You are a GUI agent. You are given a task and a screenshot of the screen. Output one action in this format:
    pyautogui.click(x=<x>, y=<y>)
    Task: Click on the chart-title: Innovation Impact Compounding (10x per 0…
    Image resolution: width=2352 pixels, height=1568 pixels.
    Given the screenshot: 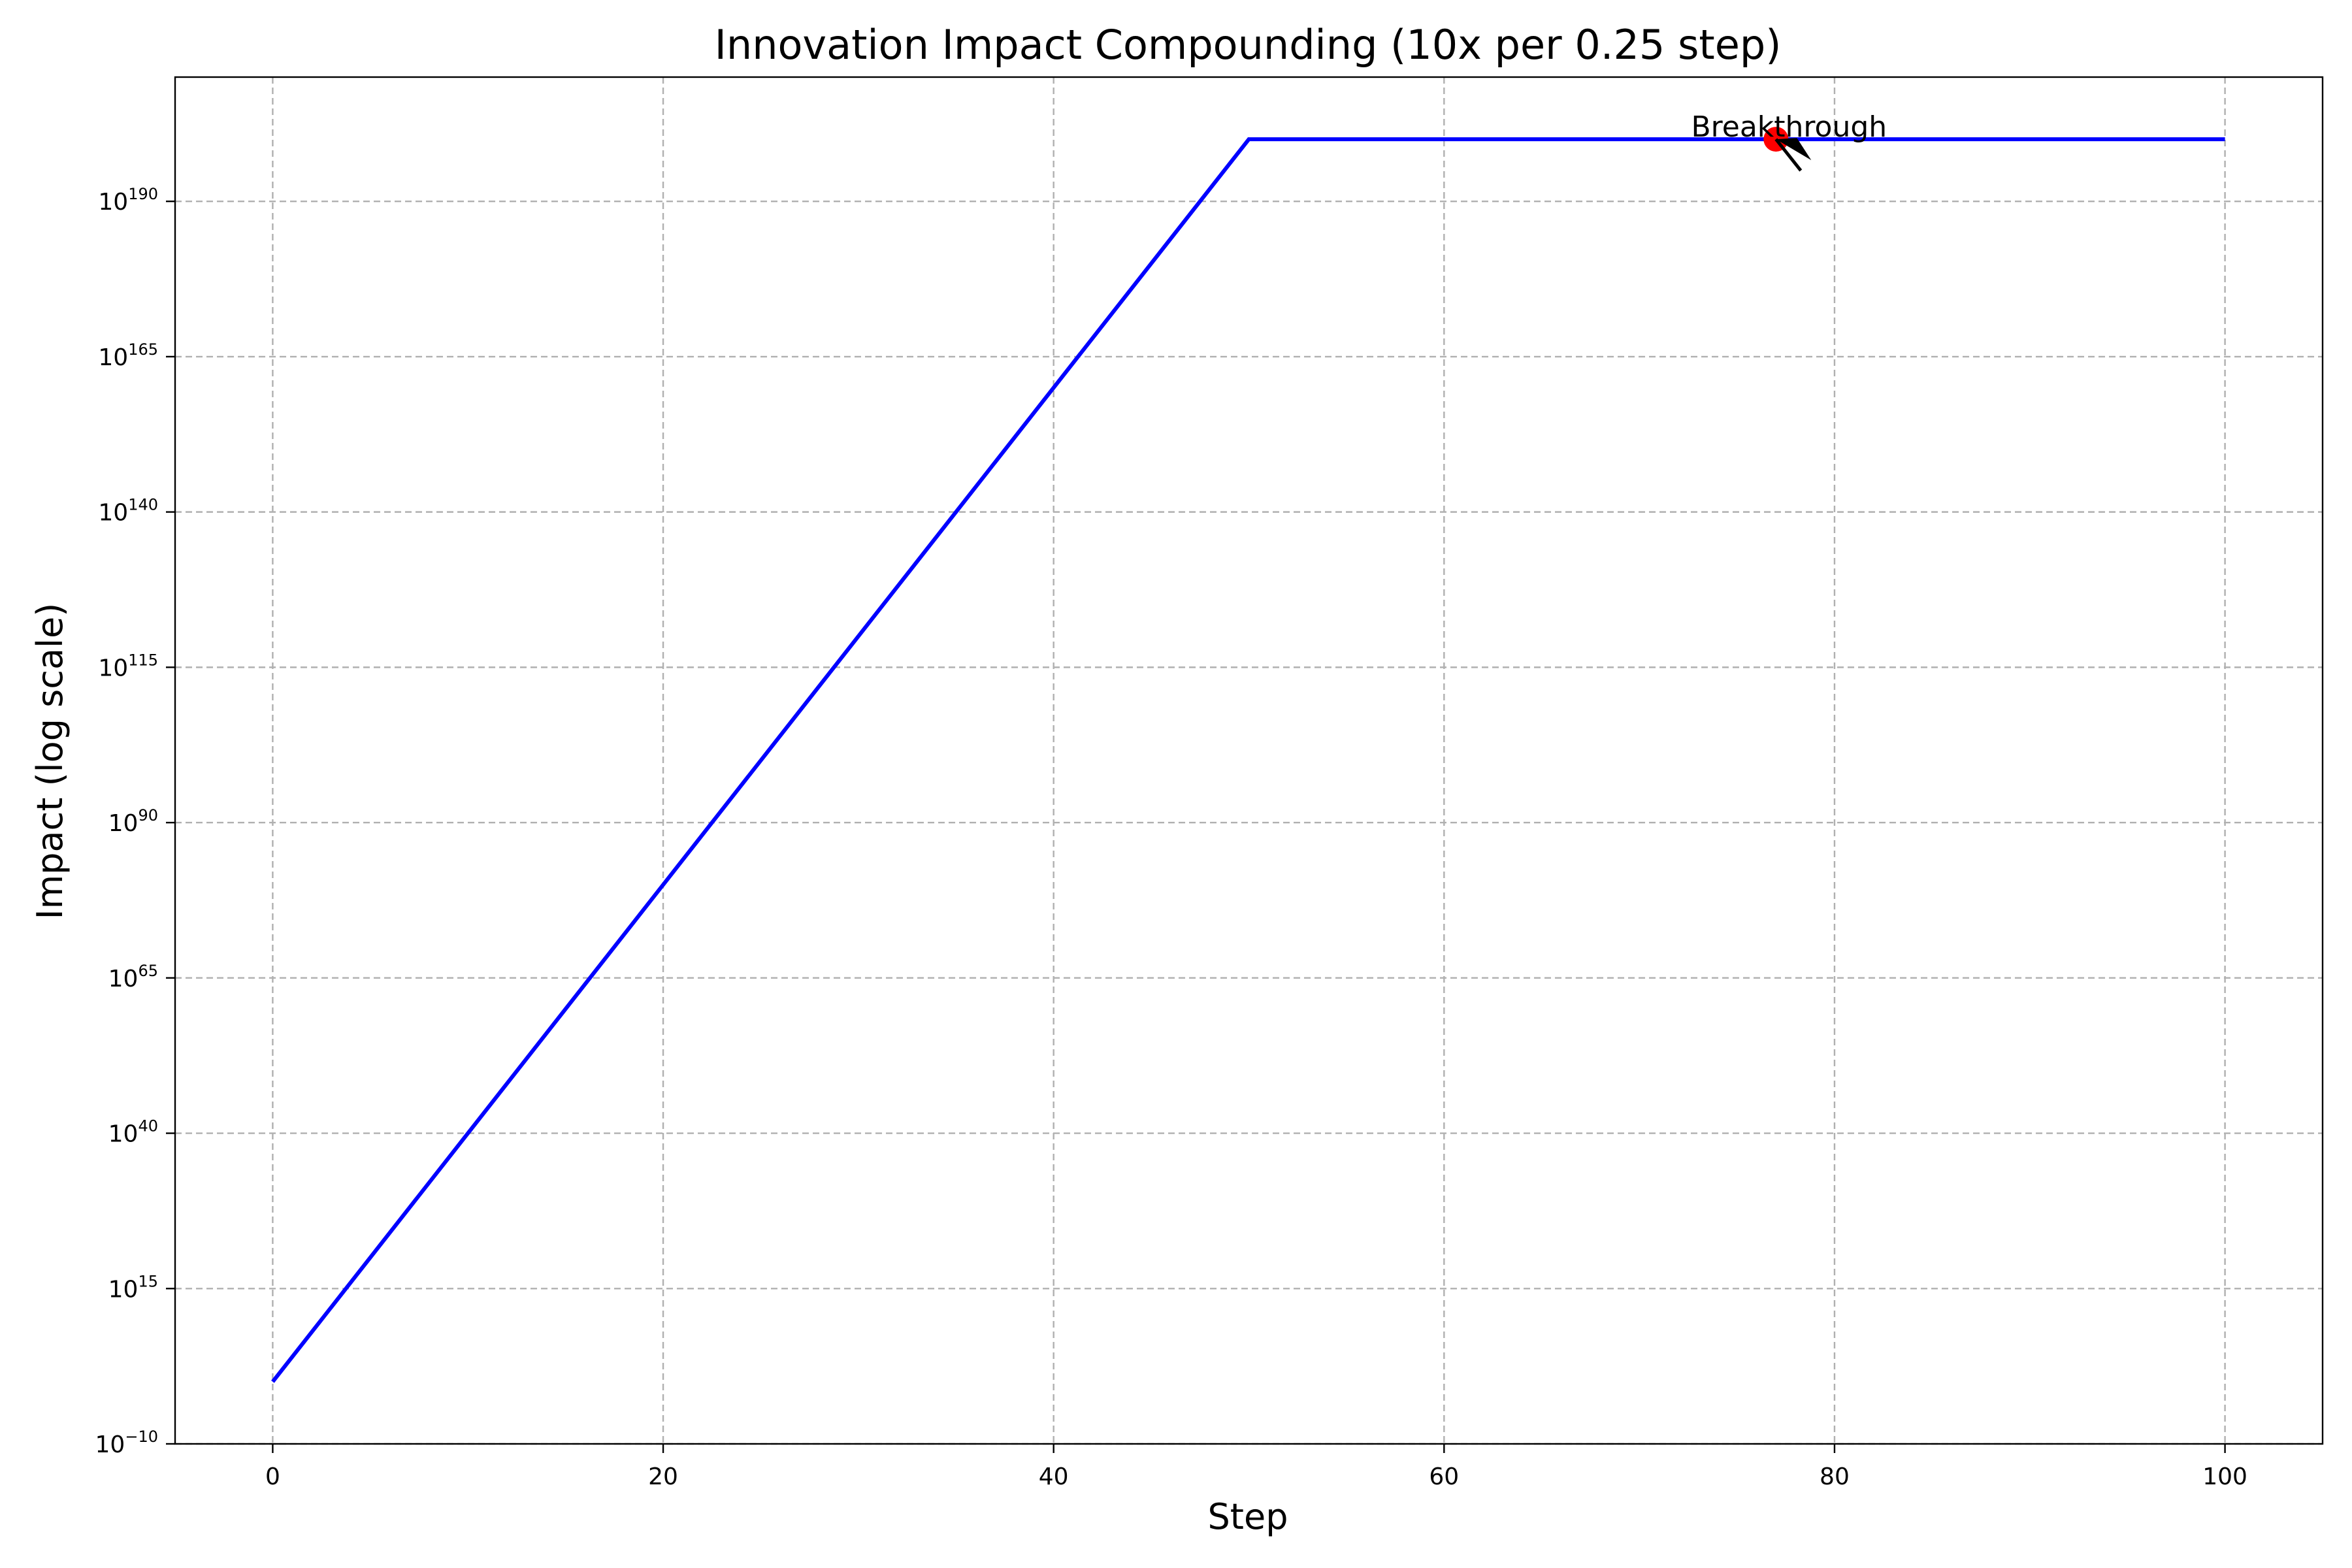 What is the action you would take?
    pyautogui.click(x=1248, y=45)
    